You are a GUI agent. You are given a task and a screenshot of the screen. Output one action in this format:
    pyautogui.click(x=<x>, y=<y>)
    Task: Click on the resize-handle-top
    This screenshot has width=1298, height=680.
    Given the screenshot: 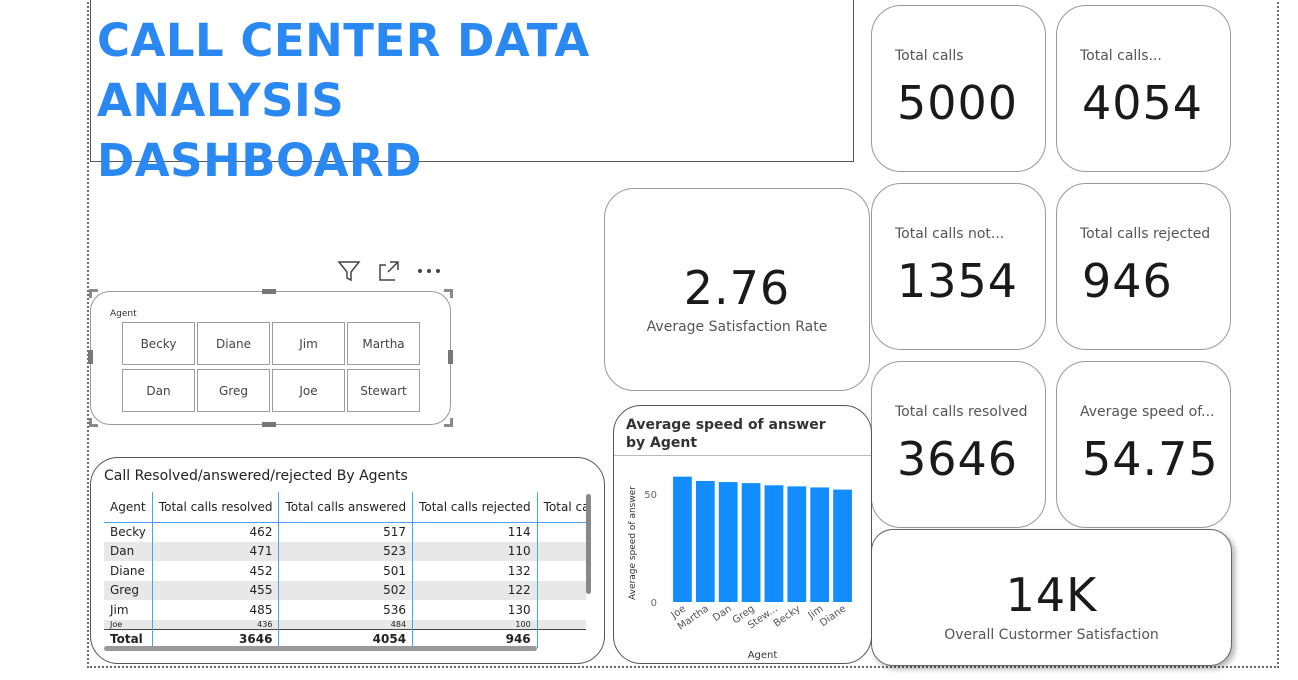 What is the action you would take?
    pyautogui.click(x=269, y=291)
    